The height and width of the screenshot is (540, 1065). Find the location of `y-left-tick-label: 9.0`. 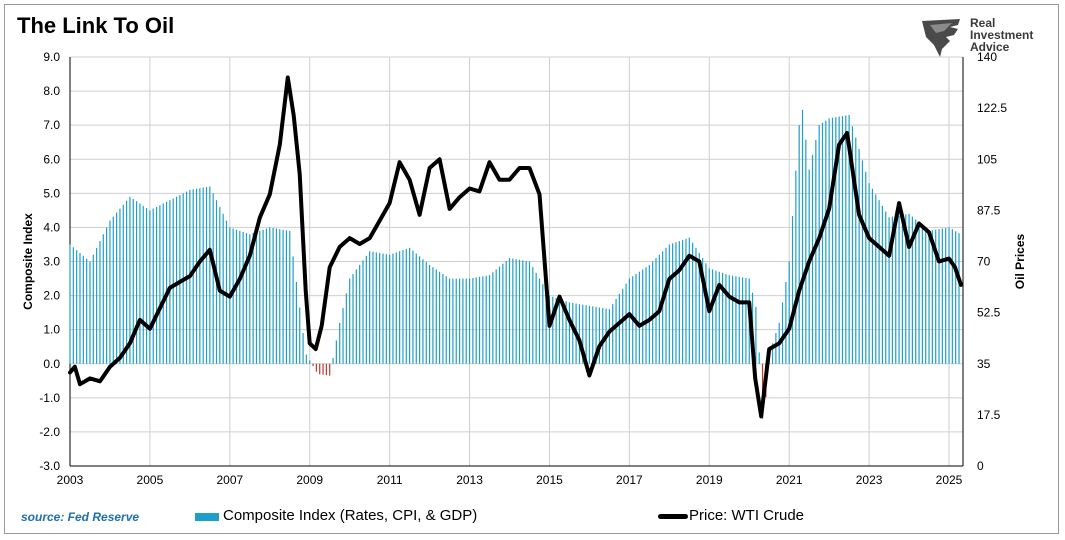

y-left-tick-label: 9.0 is located at coordinates (51, 57).